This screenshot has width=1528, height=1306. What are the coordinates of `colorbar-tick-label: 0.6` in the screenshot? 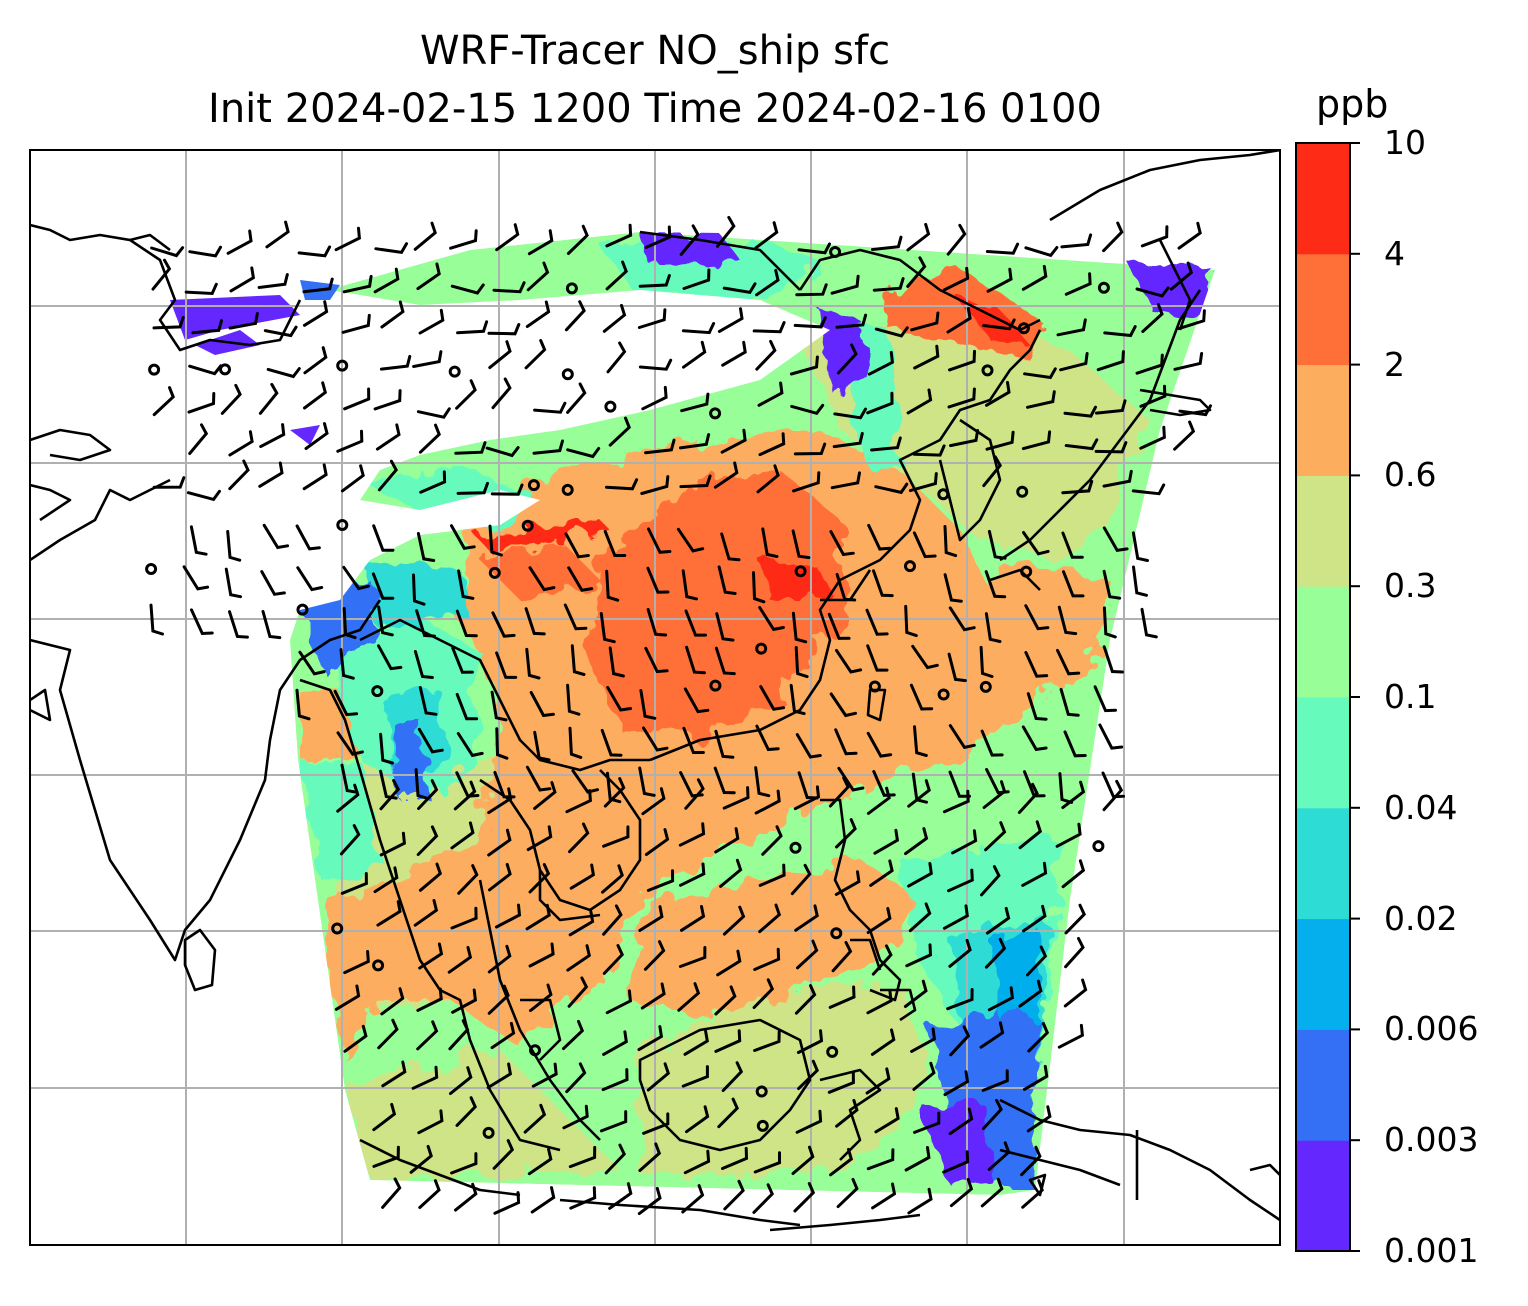 It's located at (1410, 475).